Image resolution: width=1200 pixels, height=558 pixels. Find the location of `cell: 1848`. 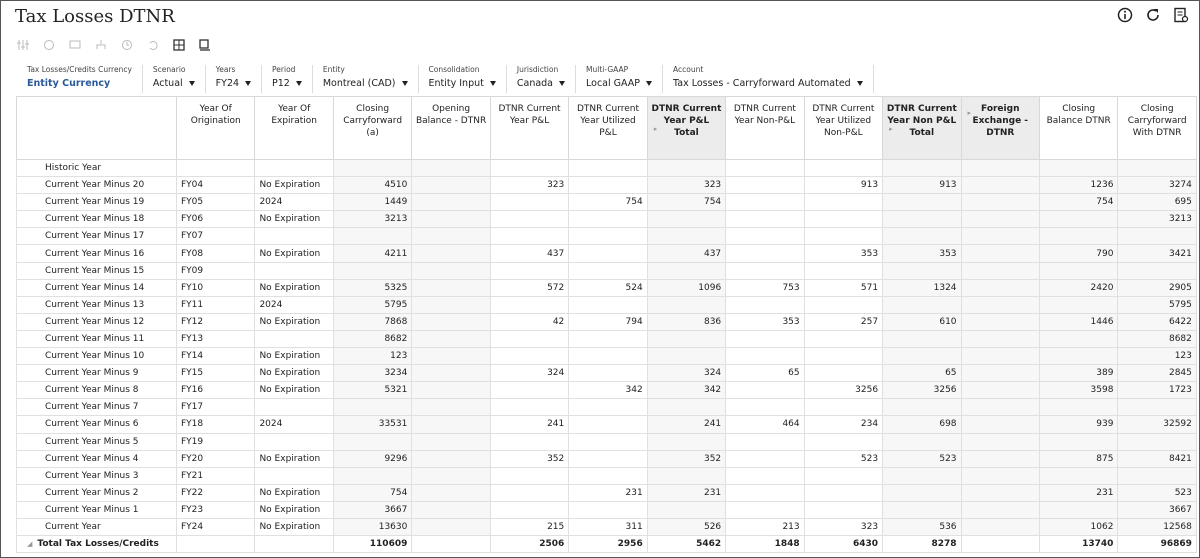

cell: 1848 is located at coordinates (765, 544).